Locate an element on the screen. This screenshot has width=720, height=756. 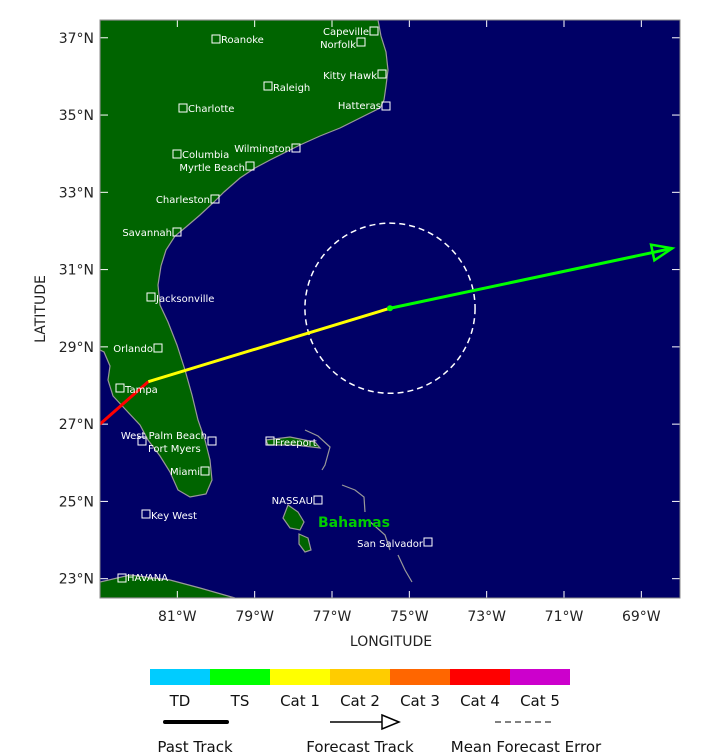
past-track-segment is located at coordinates (125, 403).